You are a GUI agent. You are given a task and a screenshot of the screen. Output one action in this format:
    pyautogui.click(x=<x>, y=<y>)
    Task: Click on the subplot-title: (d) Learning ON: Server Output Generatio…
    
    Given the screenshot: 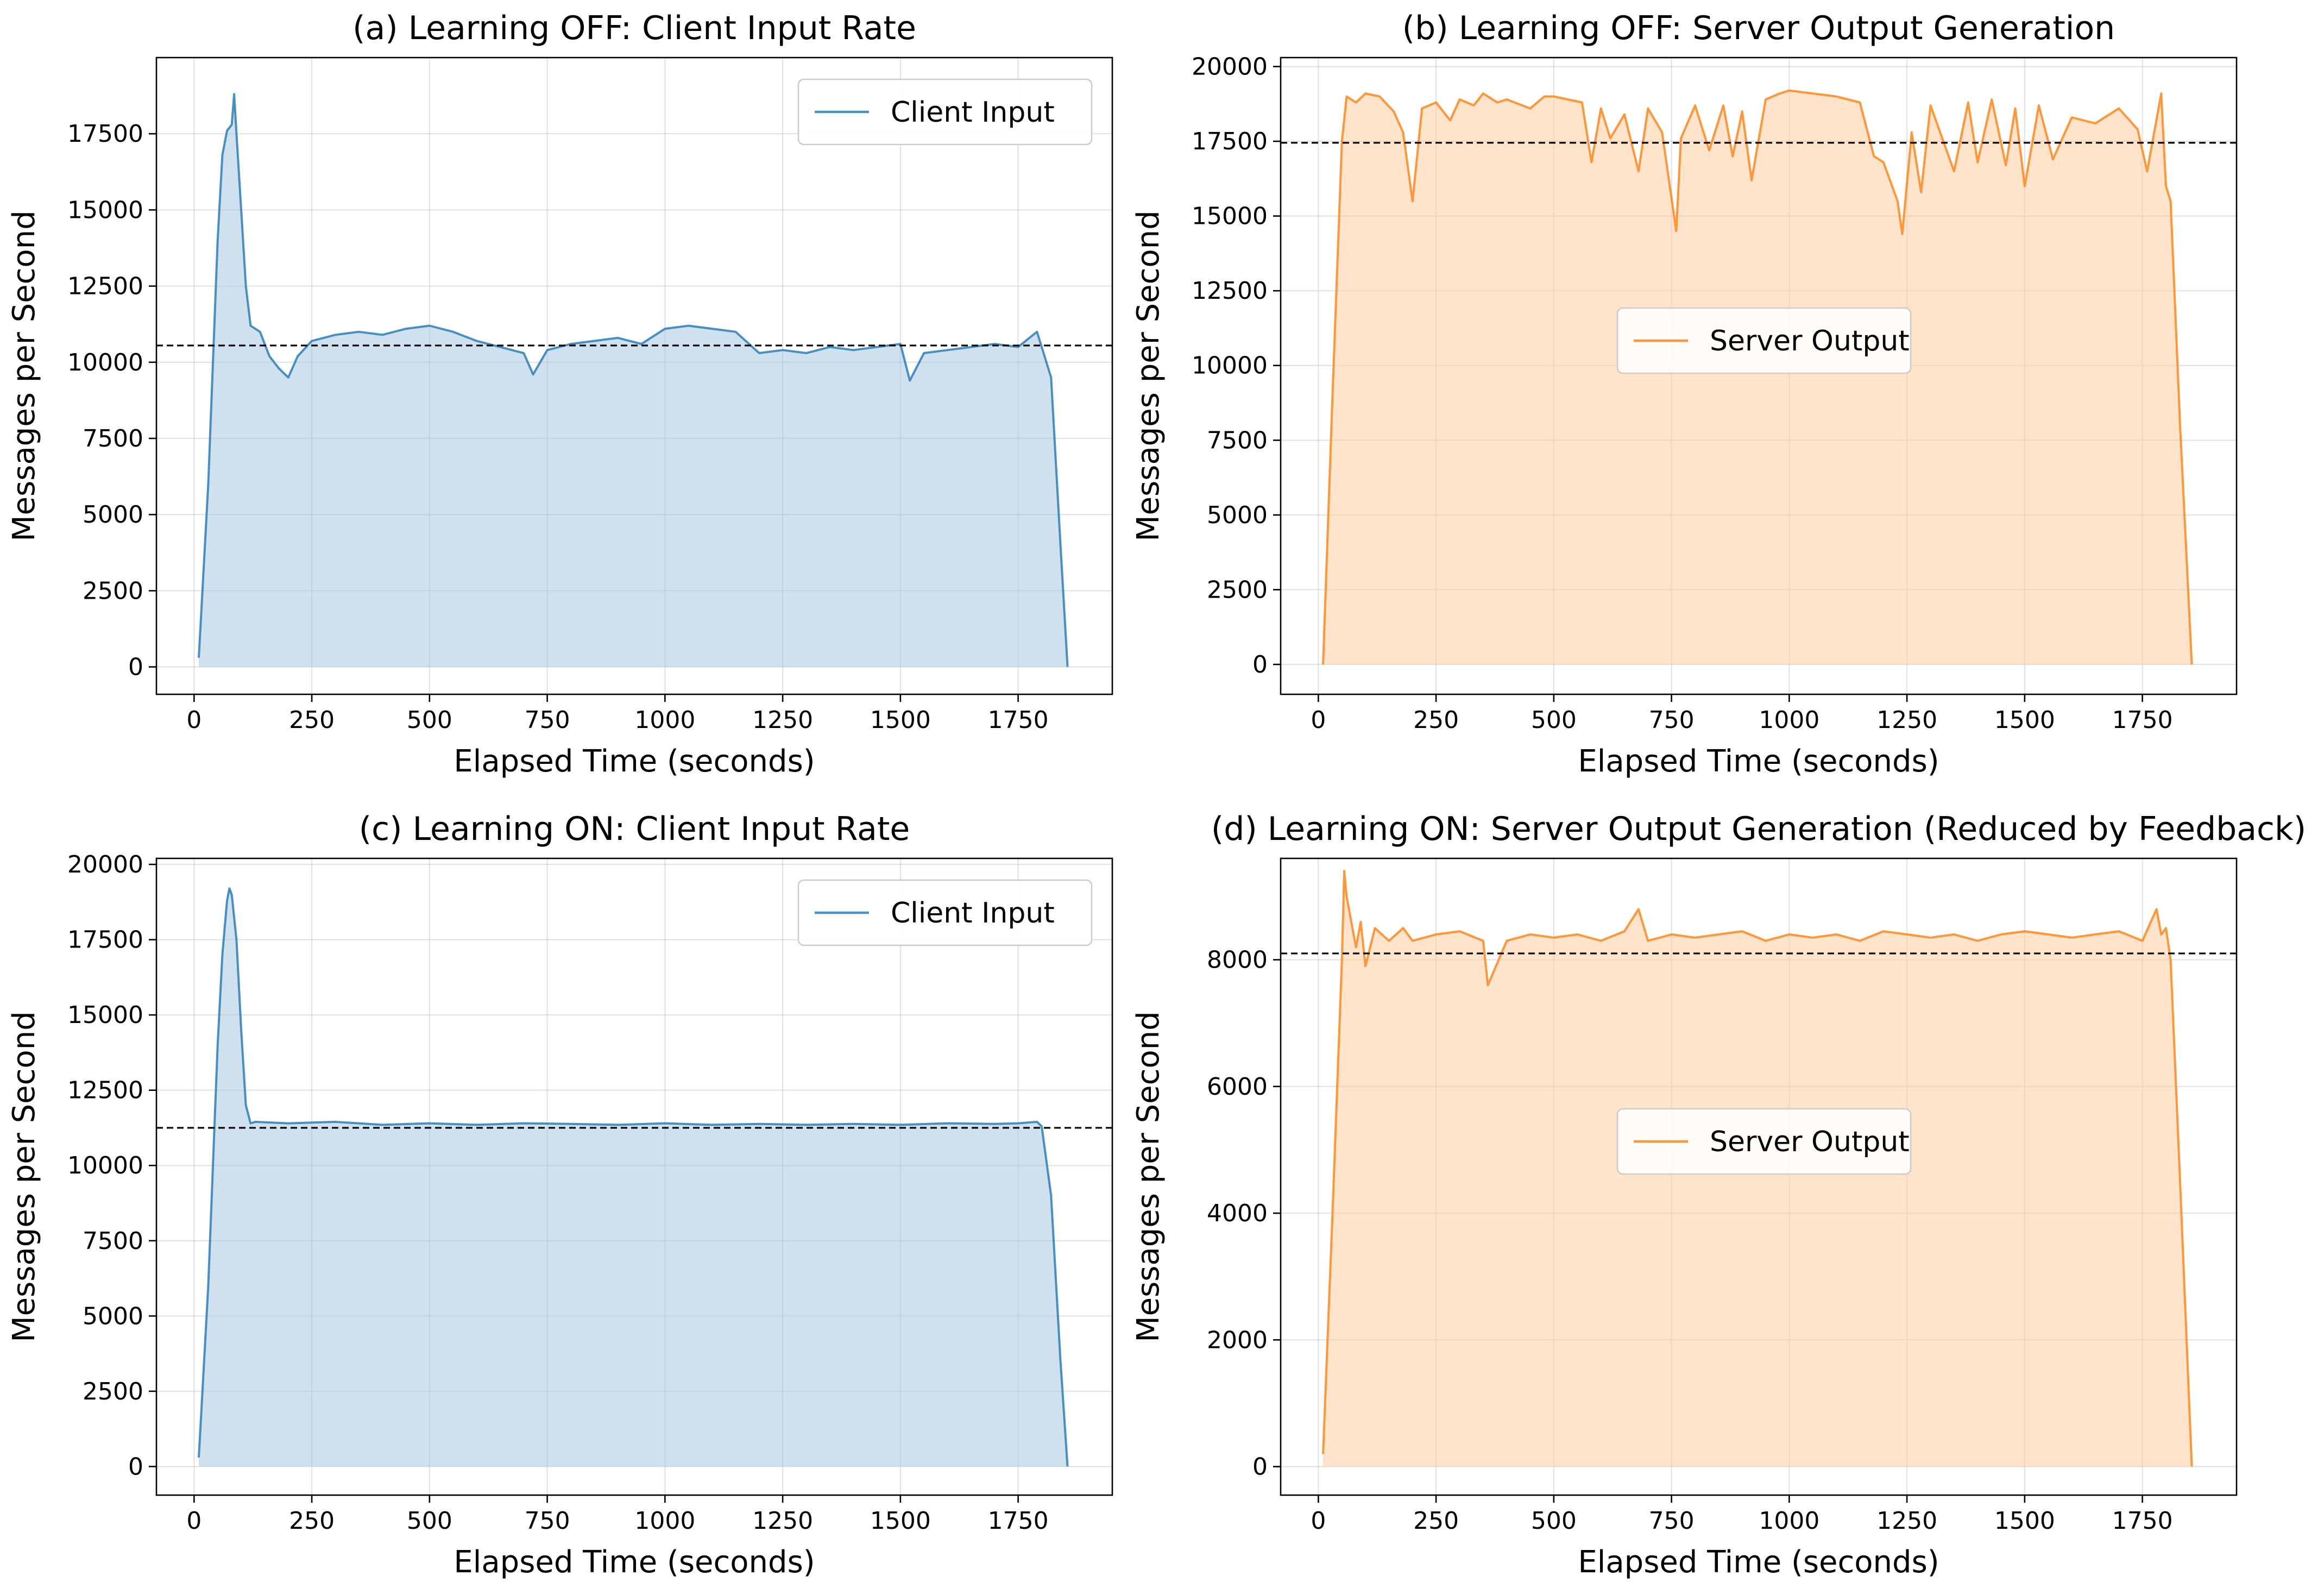 What is the action you would take?
    pyautogui.click(x=1758, y=829)
    